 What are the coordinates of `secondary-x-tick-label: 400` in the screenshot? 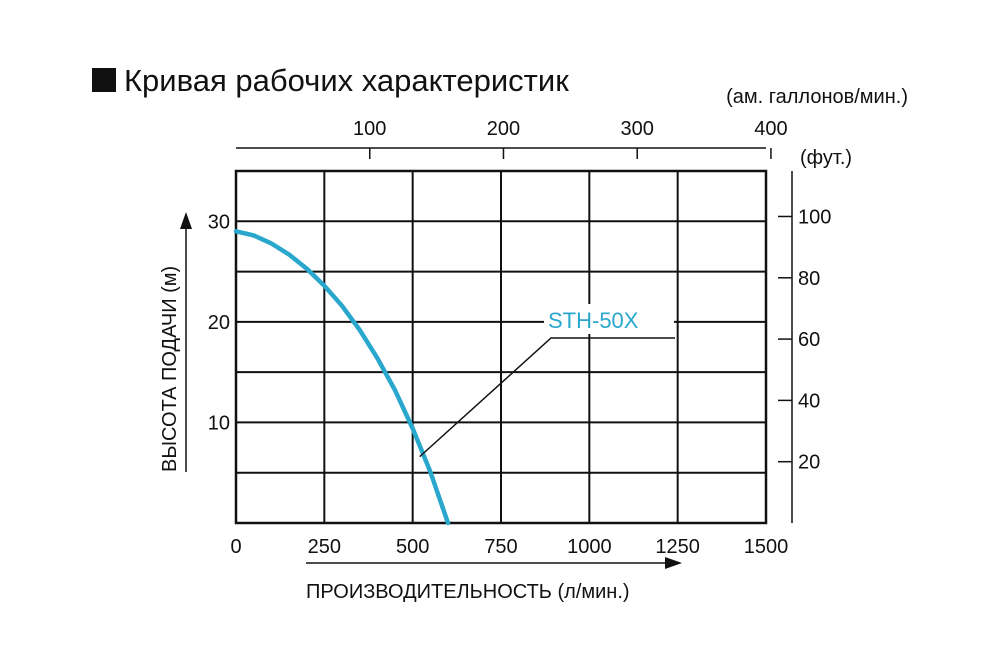 It's located at (770, 129).